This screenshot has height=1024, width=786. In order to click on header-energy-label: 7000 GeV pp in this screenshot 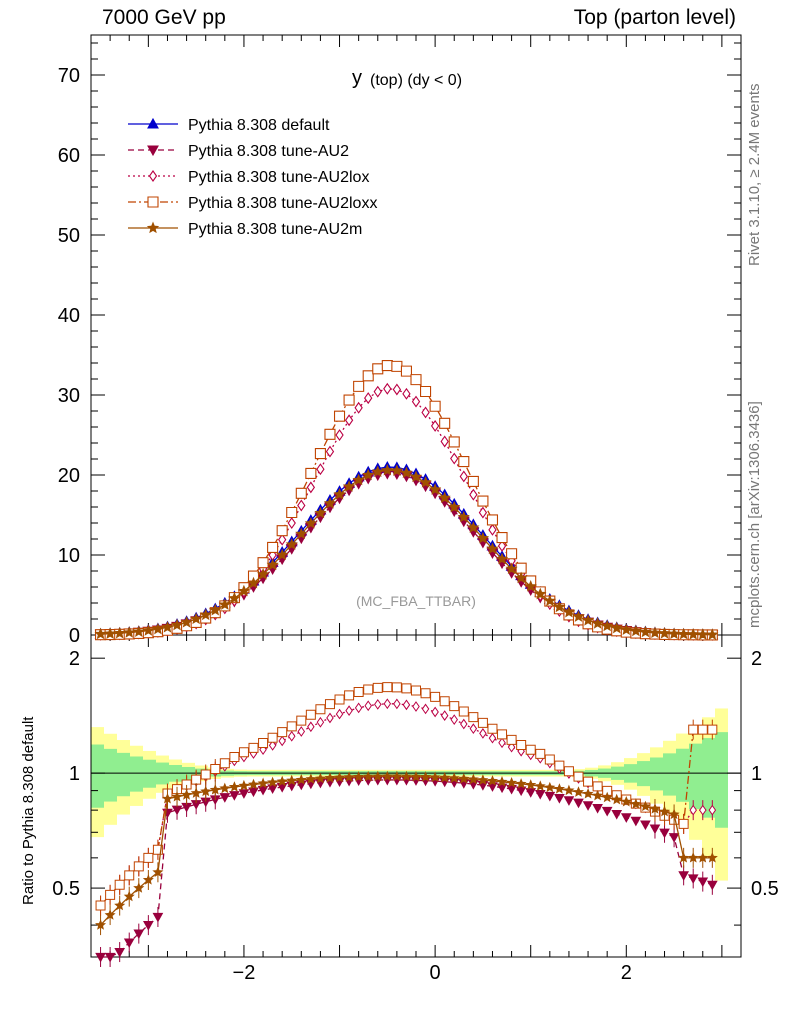, I will do `click(164, 17)`.